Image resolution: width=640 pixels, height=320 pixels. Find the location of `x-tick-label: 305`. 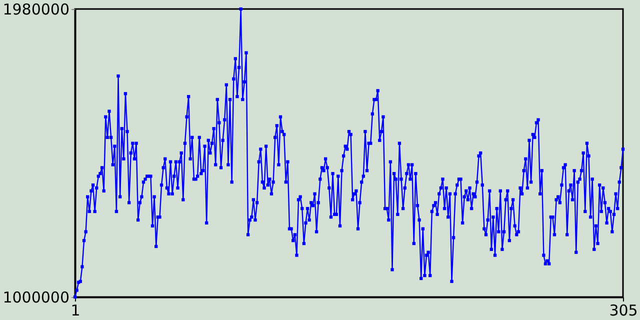

x-tick-label: 305 is located at coordinates (623, 311).